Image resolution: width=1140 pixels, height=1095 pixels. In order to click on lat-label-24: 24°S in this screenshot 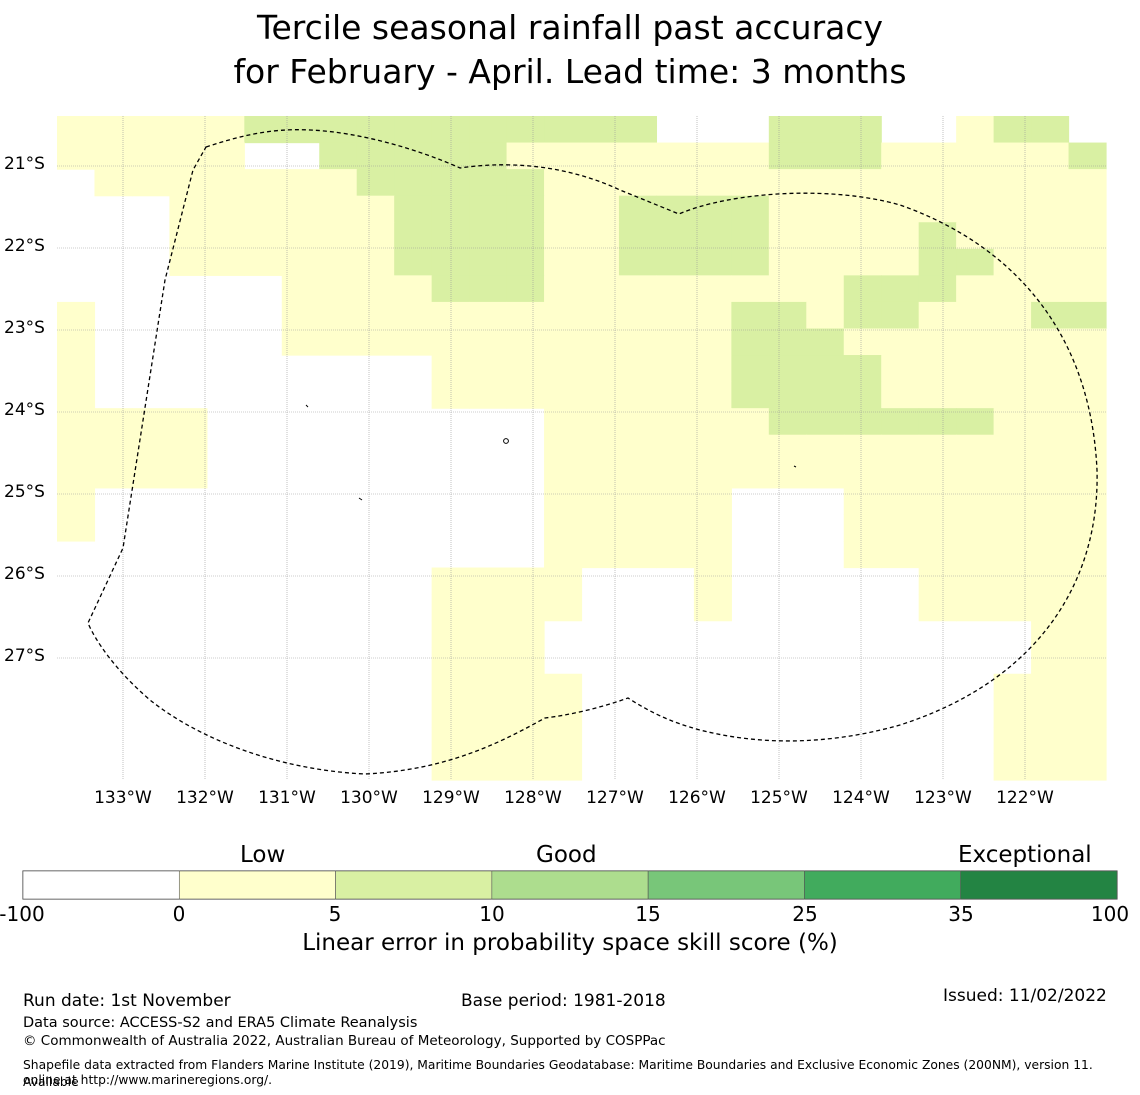, I will do `click(24, 410)`.